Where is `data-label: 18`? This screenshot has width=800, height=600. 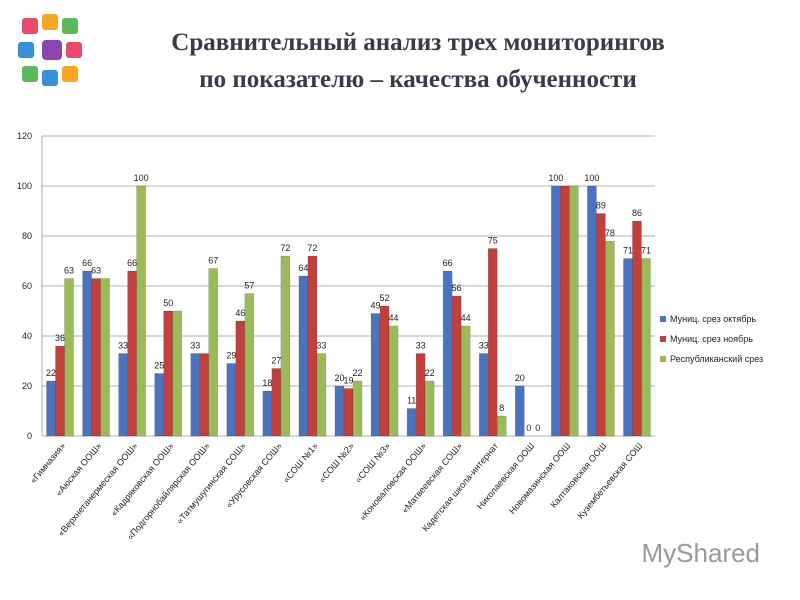 data-label: 18 is located at coordinates (267, 383).